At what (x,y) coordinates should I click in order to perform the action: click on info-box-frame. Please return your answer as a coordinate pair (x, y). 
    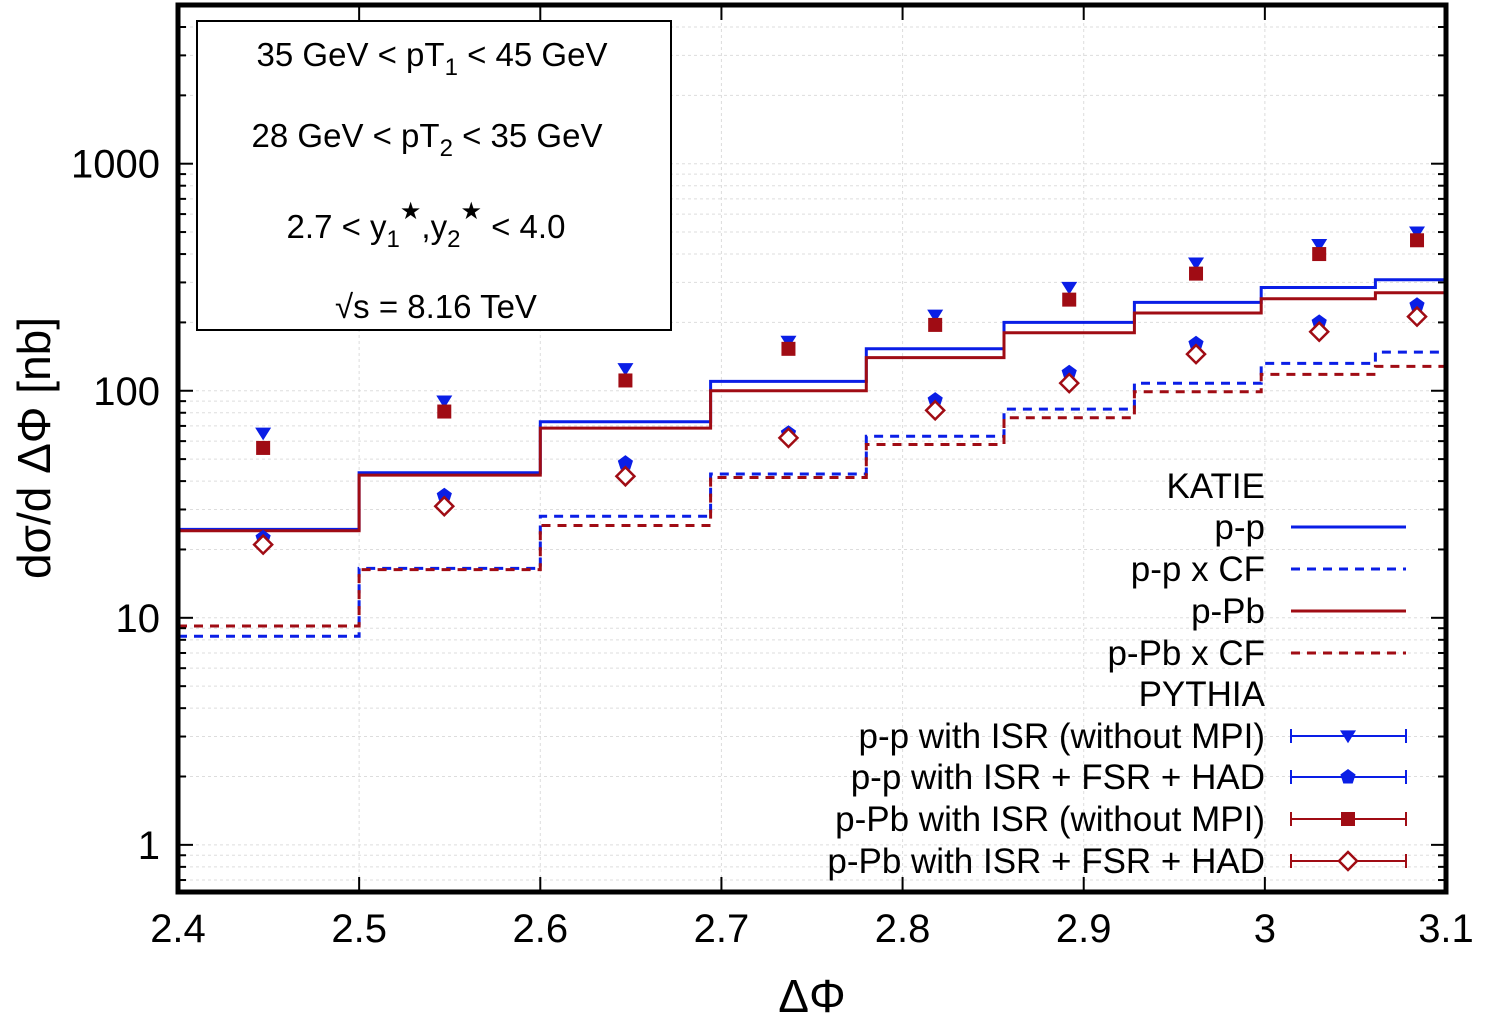
    Looking at the image, I should click on (434, 175).